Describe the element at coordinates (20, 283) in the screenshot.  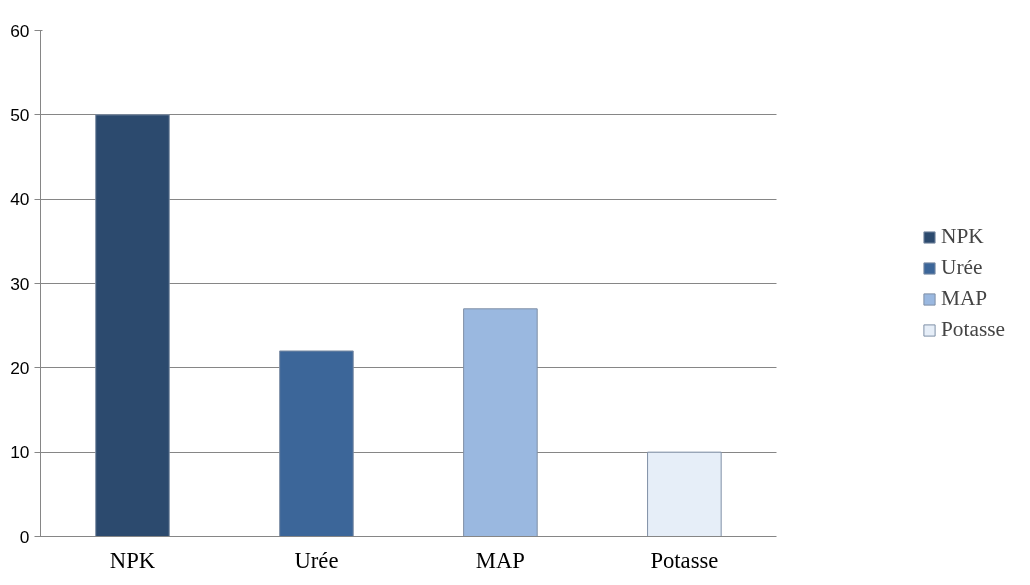
I see `y-tick-label: 30` at that location.